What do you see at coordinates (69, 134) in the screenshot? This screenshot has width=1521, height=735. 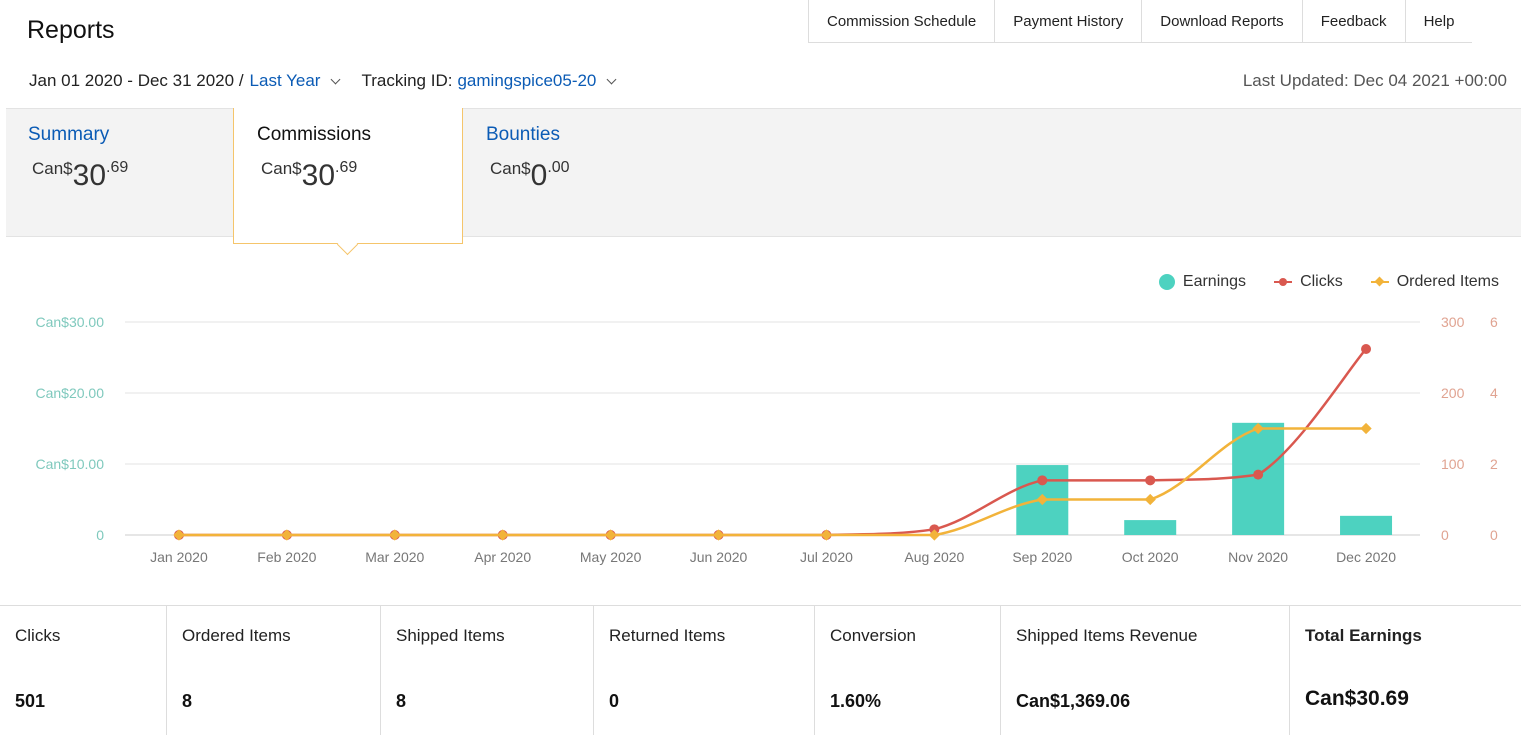 I see `summary-tab-label: Summary` at bounding box center [69, 134].